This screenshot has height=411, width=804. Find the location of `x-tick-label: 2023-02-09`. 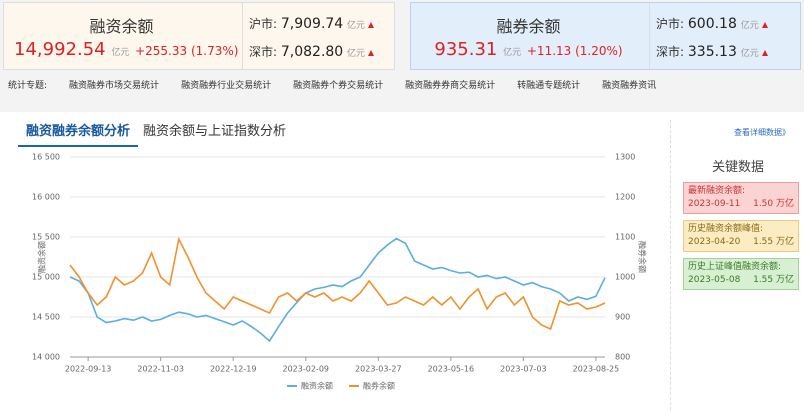

x-tick-label: 2023-02-09 is located at coordinates (306, 369).